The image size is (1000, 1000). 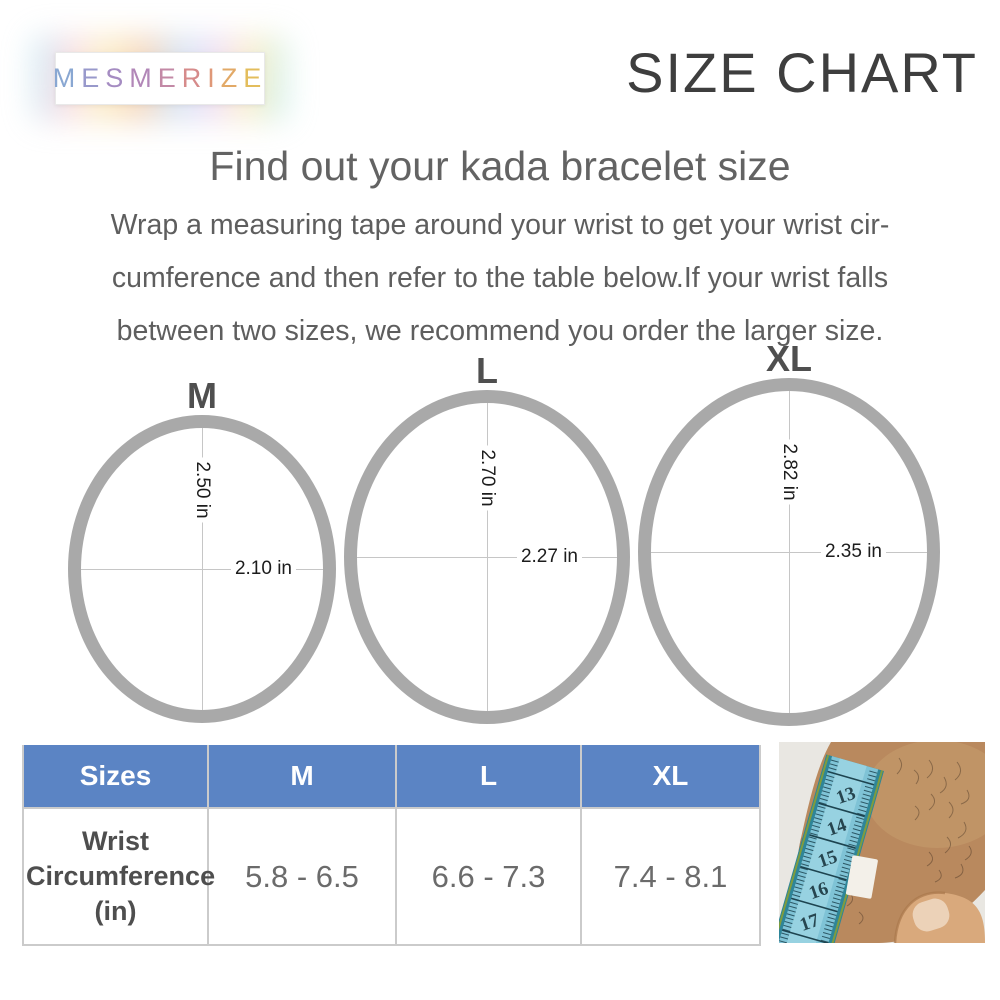 I want to click on value-cell-xl: 7.4 - 8.1, so click(x=670, y=876).